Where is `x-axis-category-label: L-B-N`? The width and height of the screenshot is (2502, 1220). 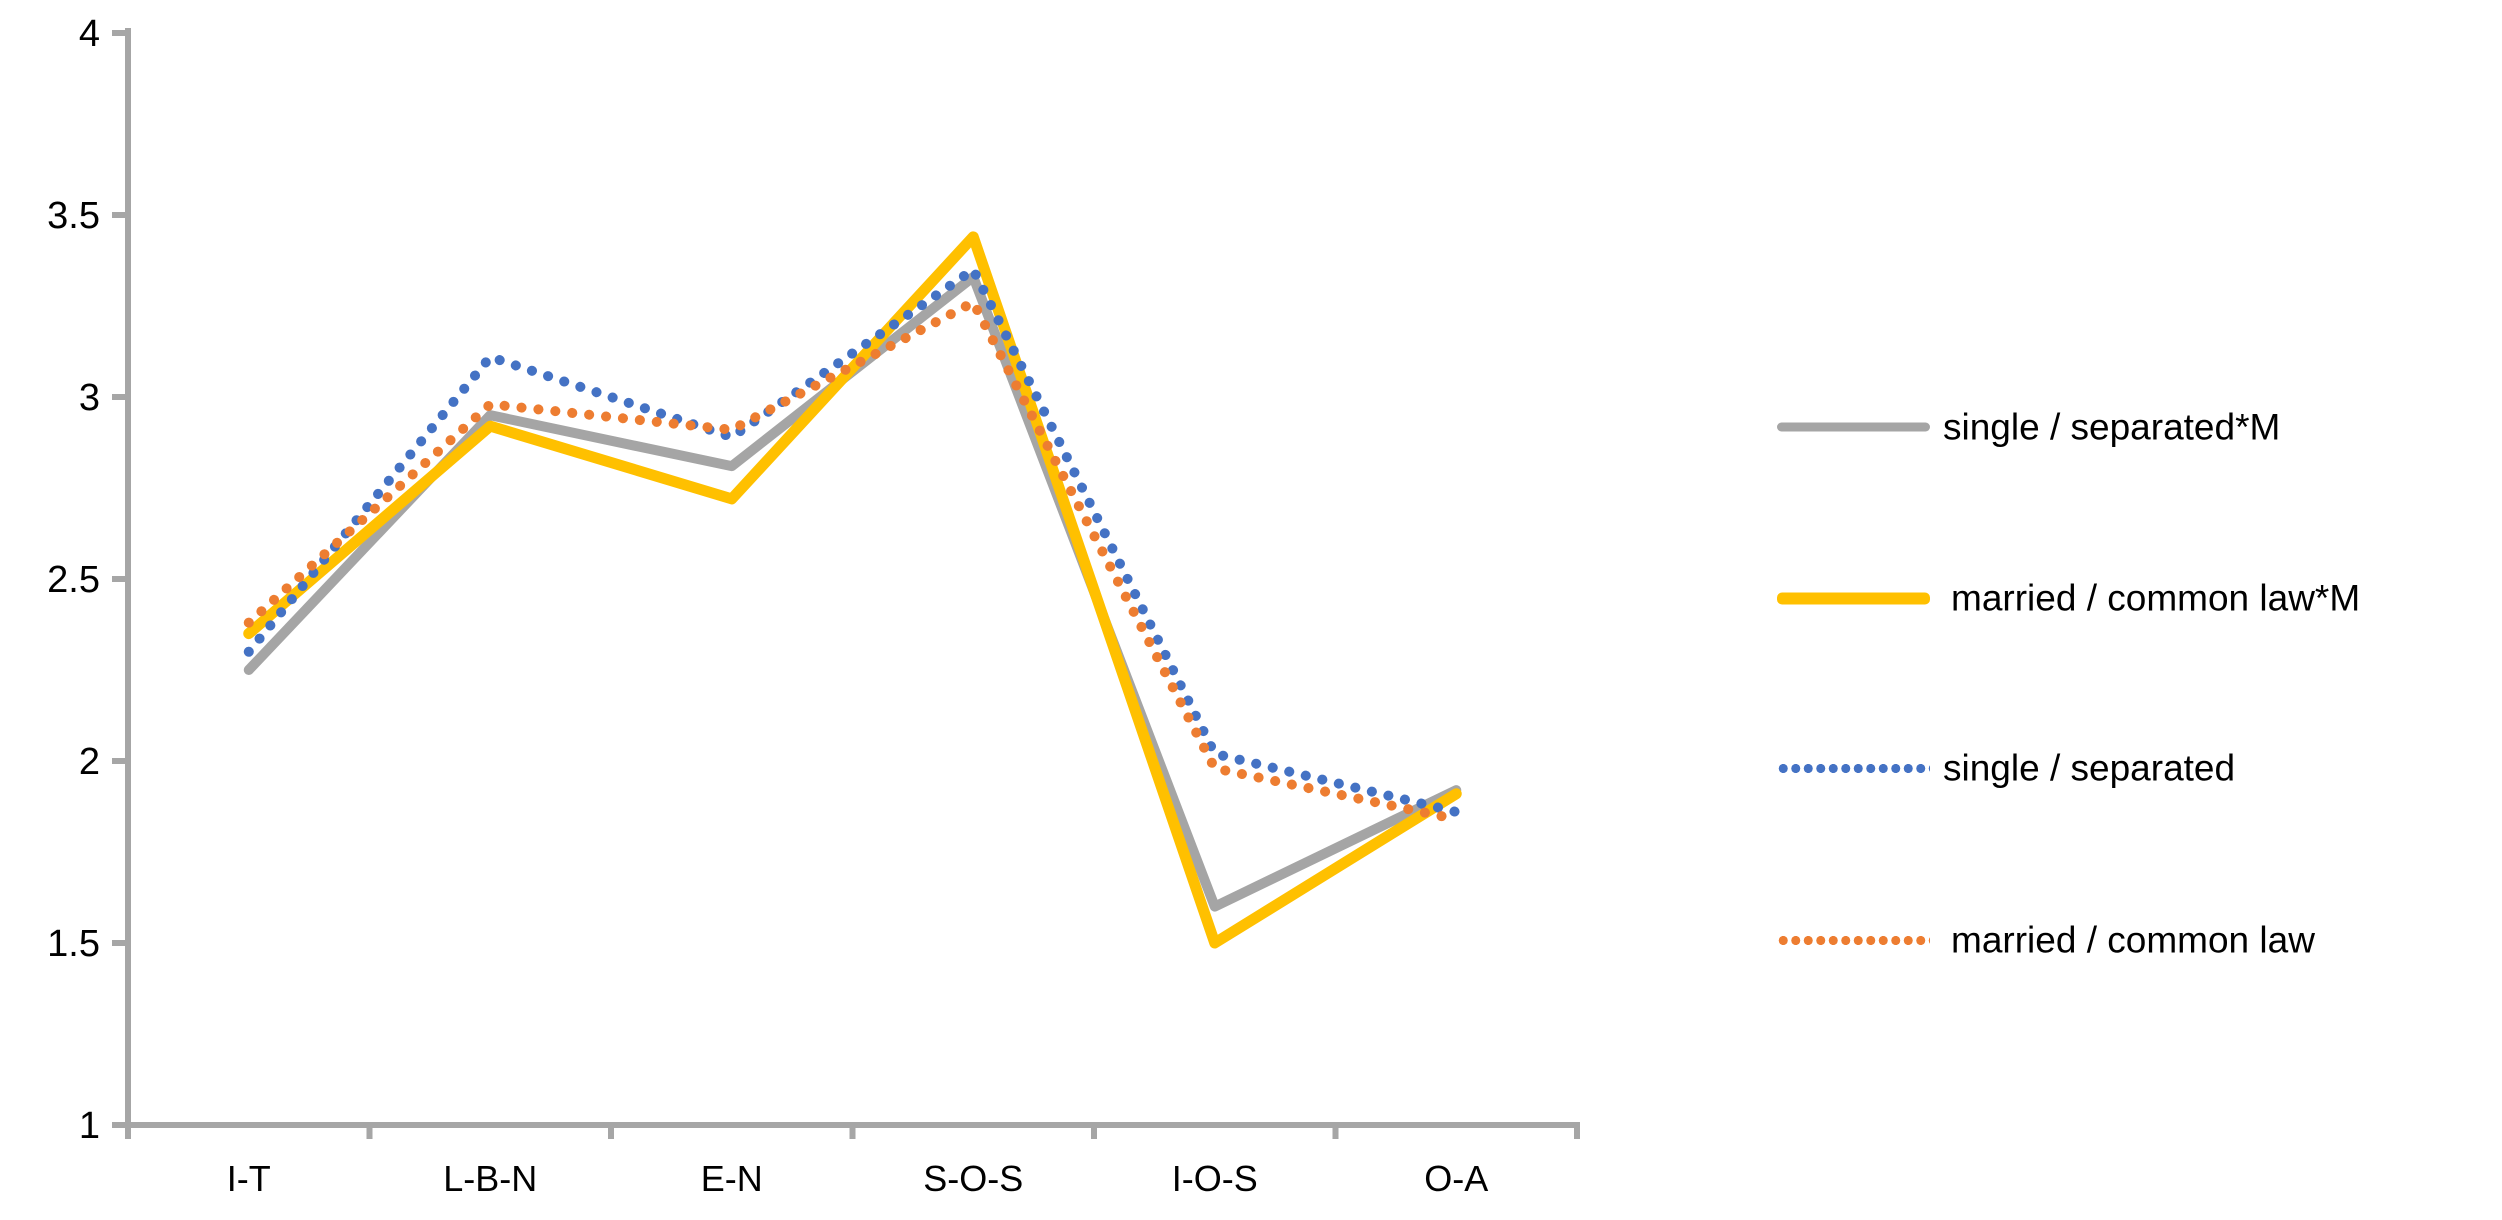
x-axis-category-label: L-B-N is located at coordinates (490, 1178).